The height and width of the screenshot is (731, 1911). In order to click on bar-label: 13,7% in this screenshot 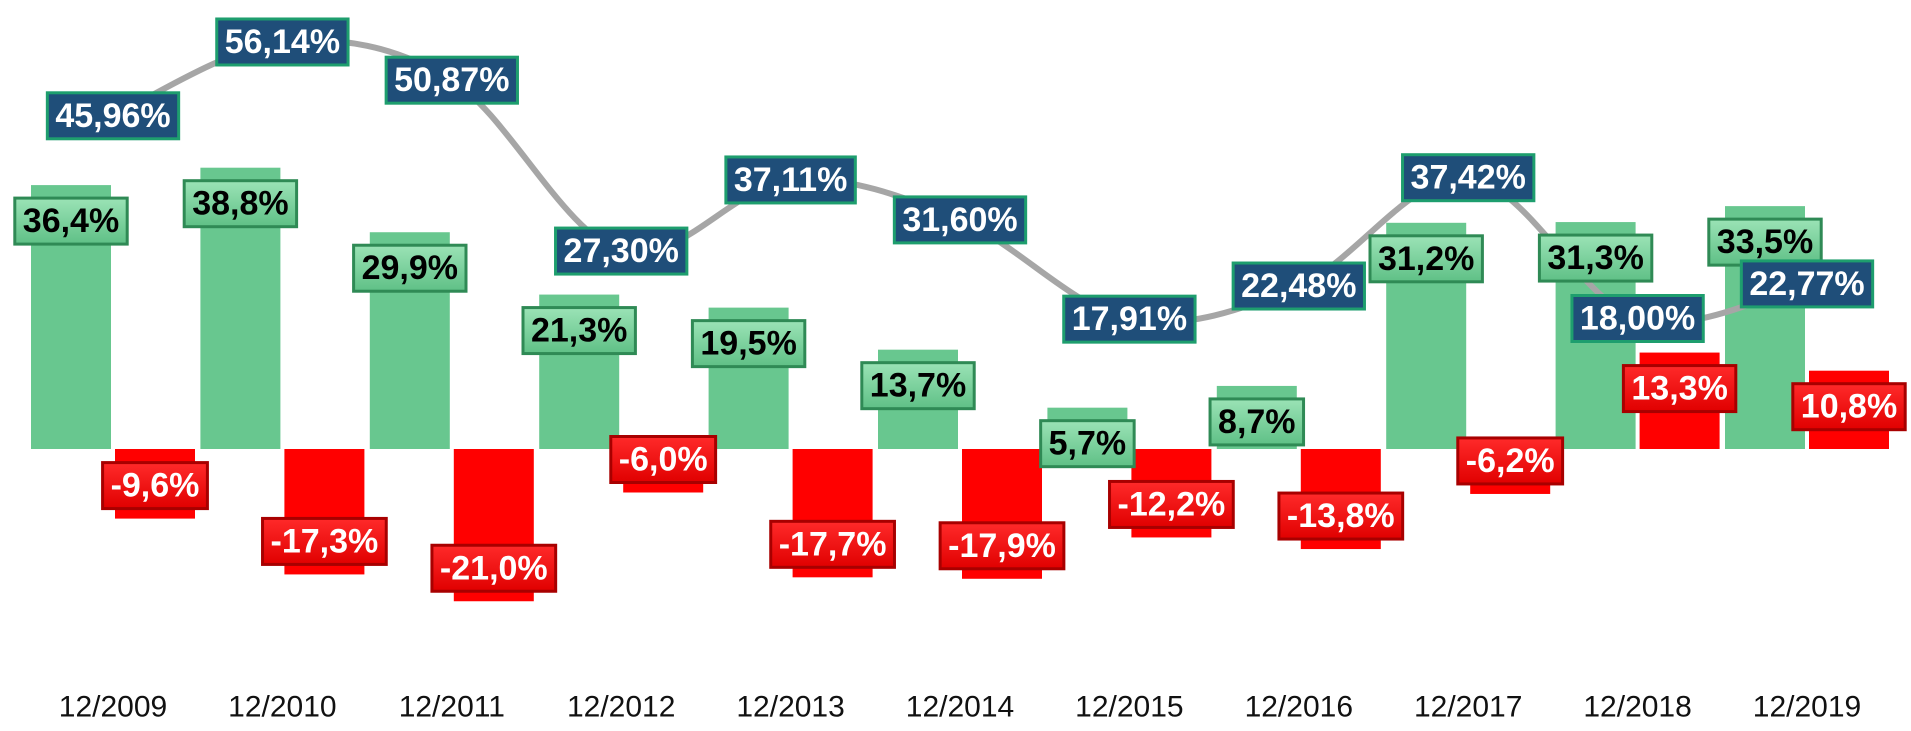, I will do `click(918, 386)`.